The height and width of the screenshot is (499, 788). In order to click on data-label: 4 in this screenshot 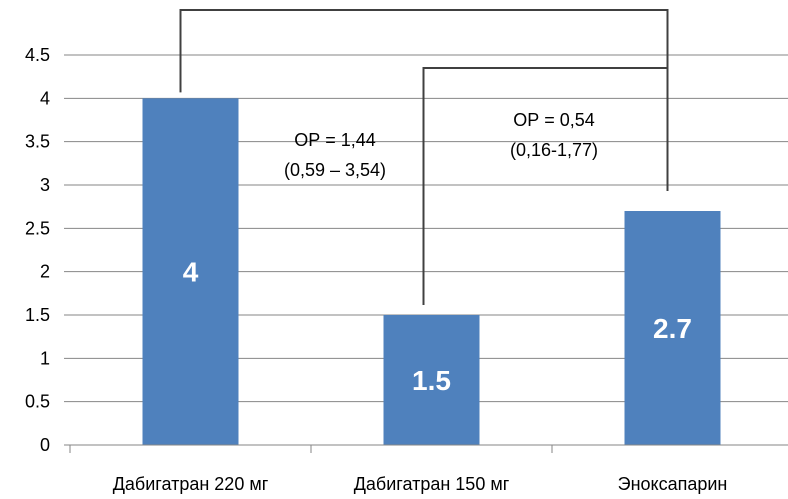, I will do `click(191, 272)`.